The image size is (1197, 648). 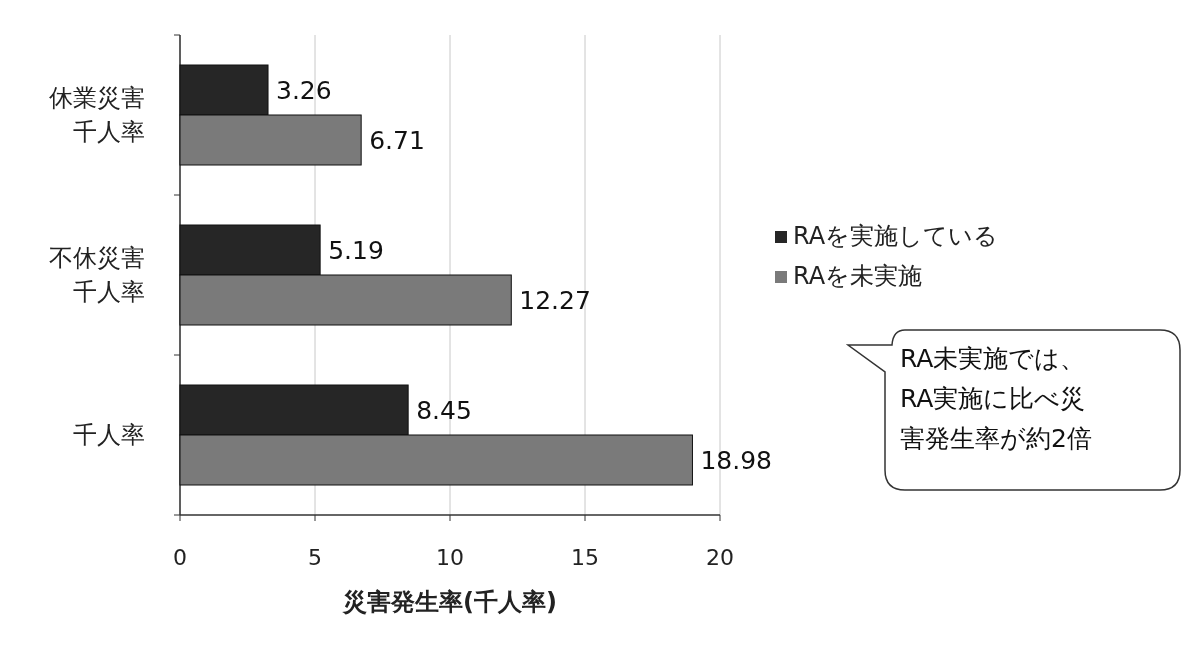 What do you see at coordinates (720, 557) in the screenshot?
I see `x-tick-label: 20` at bounding box center [720, 557].